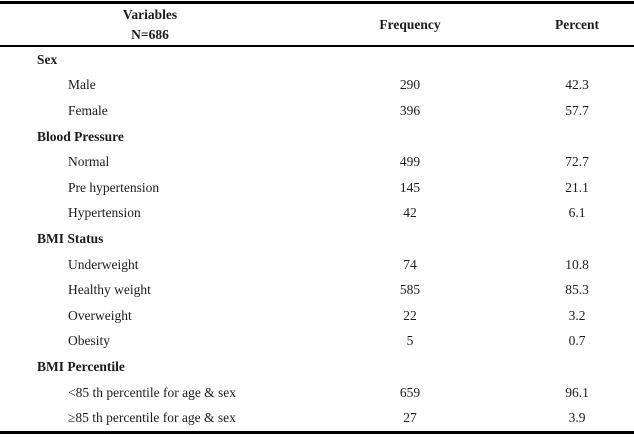 This screenshot has width=634, height=438. Describe the element at coordinates (89, 341) in the screenshot. I see `row-label: Obesity` at that location.